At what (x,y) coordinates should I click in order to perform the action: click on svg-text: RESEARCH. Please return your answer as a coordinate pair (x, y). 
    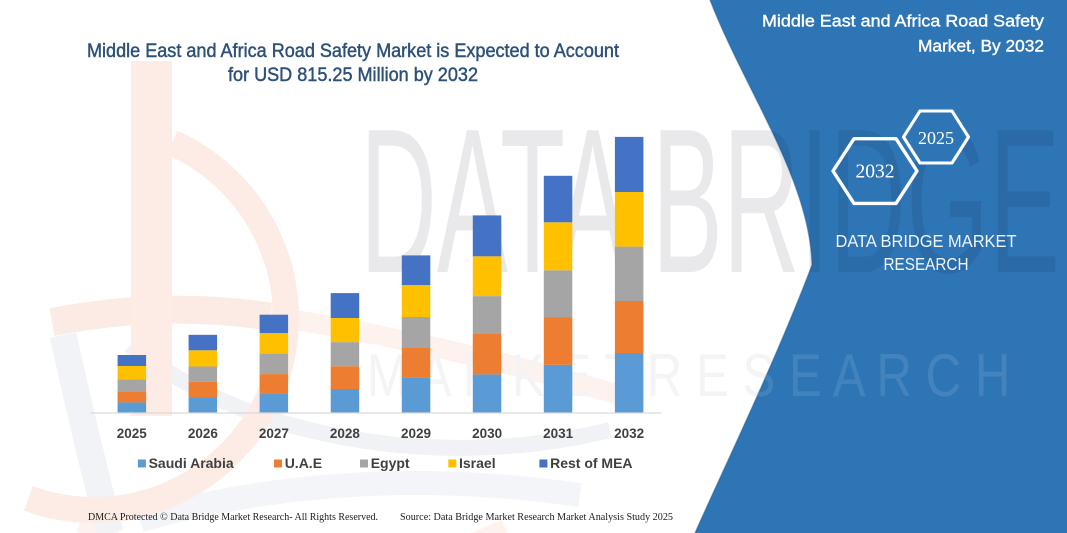
    Looking at the image, I should click on (926, 264).